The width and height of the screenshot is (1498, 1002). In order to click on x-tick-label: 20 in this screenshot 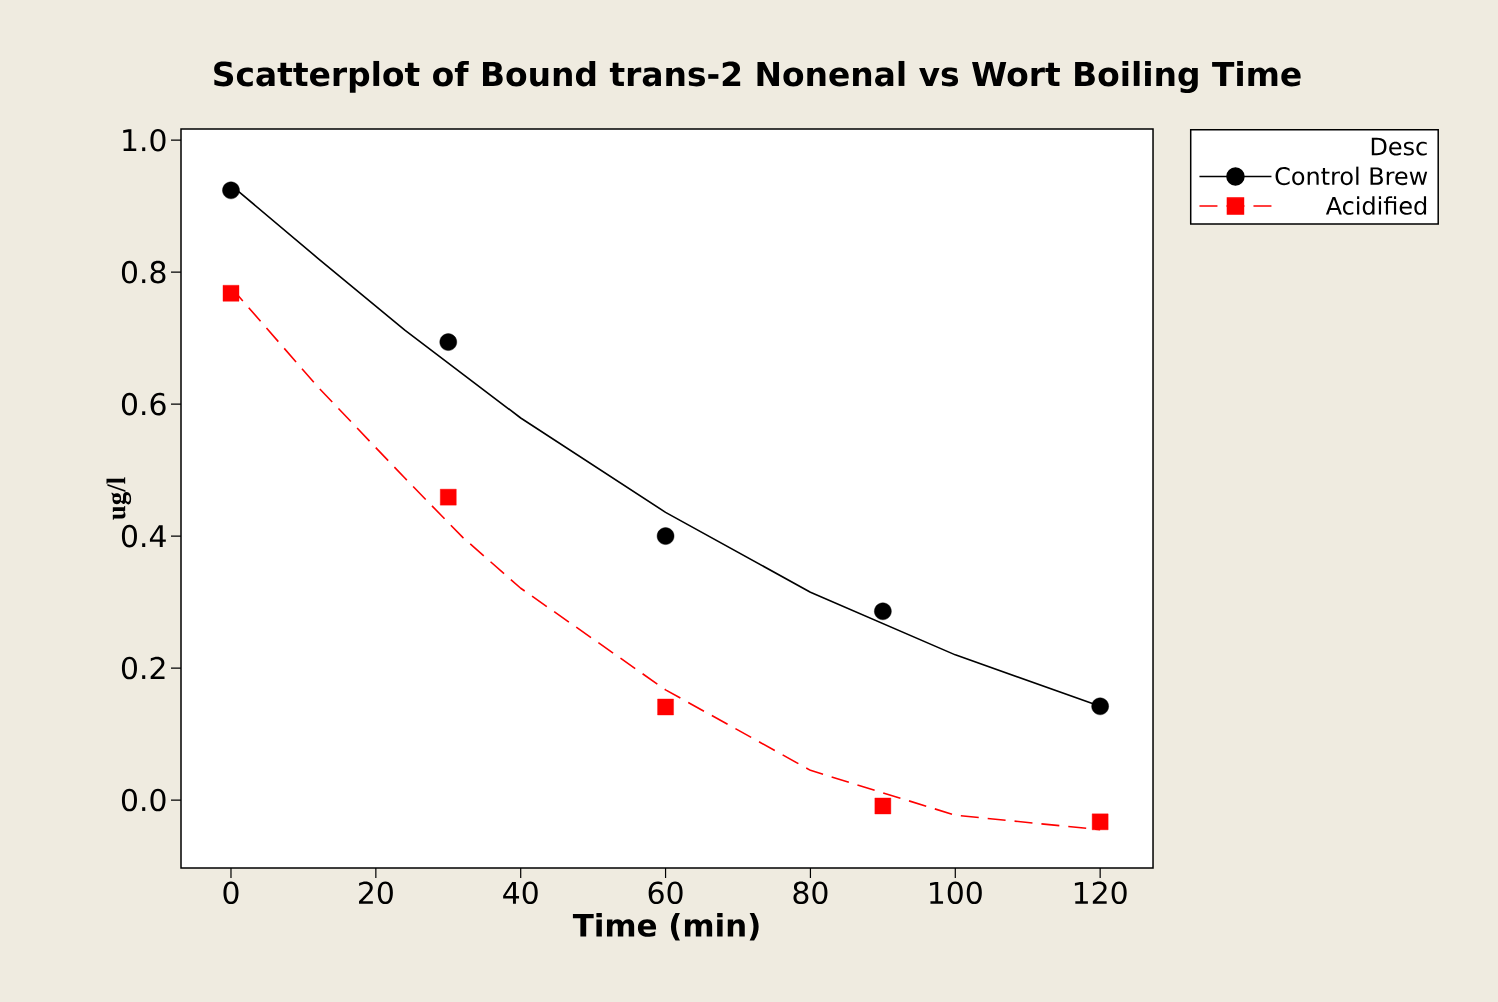, I will do `click(376, 893)`.